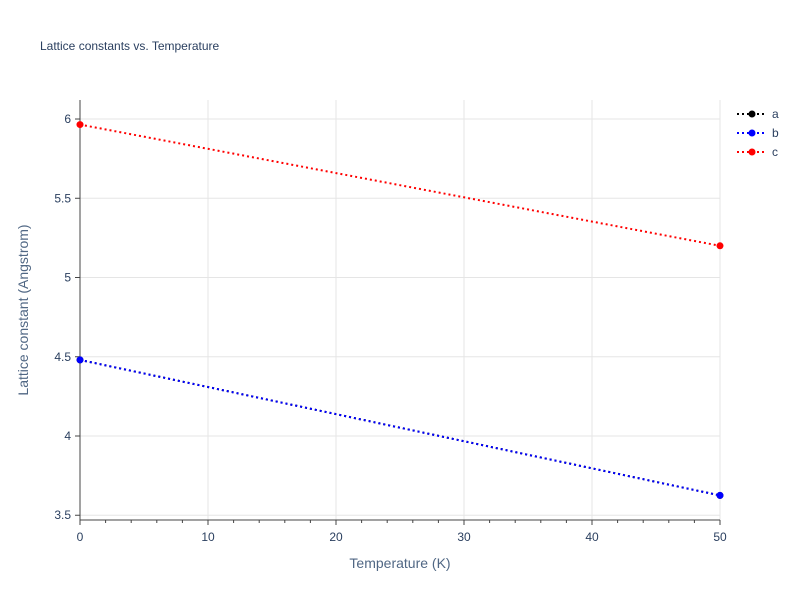  What do you see at coordinates (758, 133) in the screenshot?
I see `legend: abc` at bounding box center [758, 133].